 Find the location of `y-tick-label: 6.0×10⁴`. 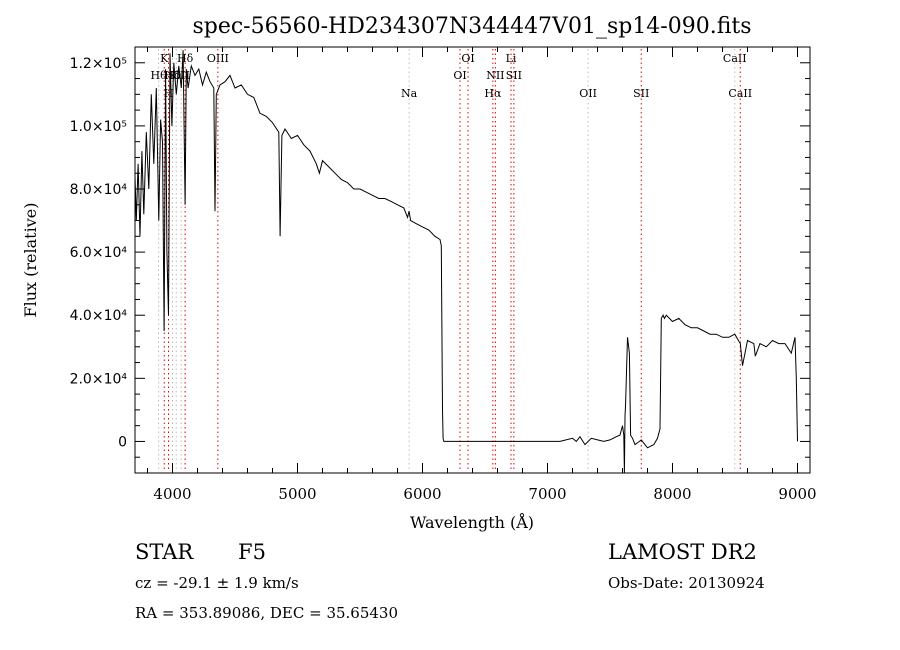

y-tick-label: 6.0×10⁴ is located at coordinates (99, 253).